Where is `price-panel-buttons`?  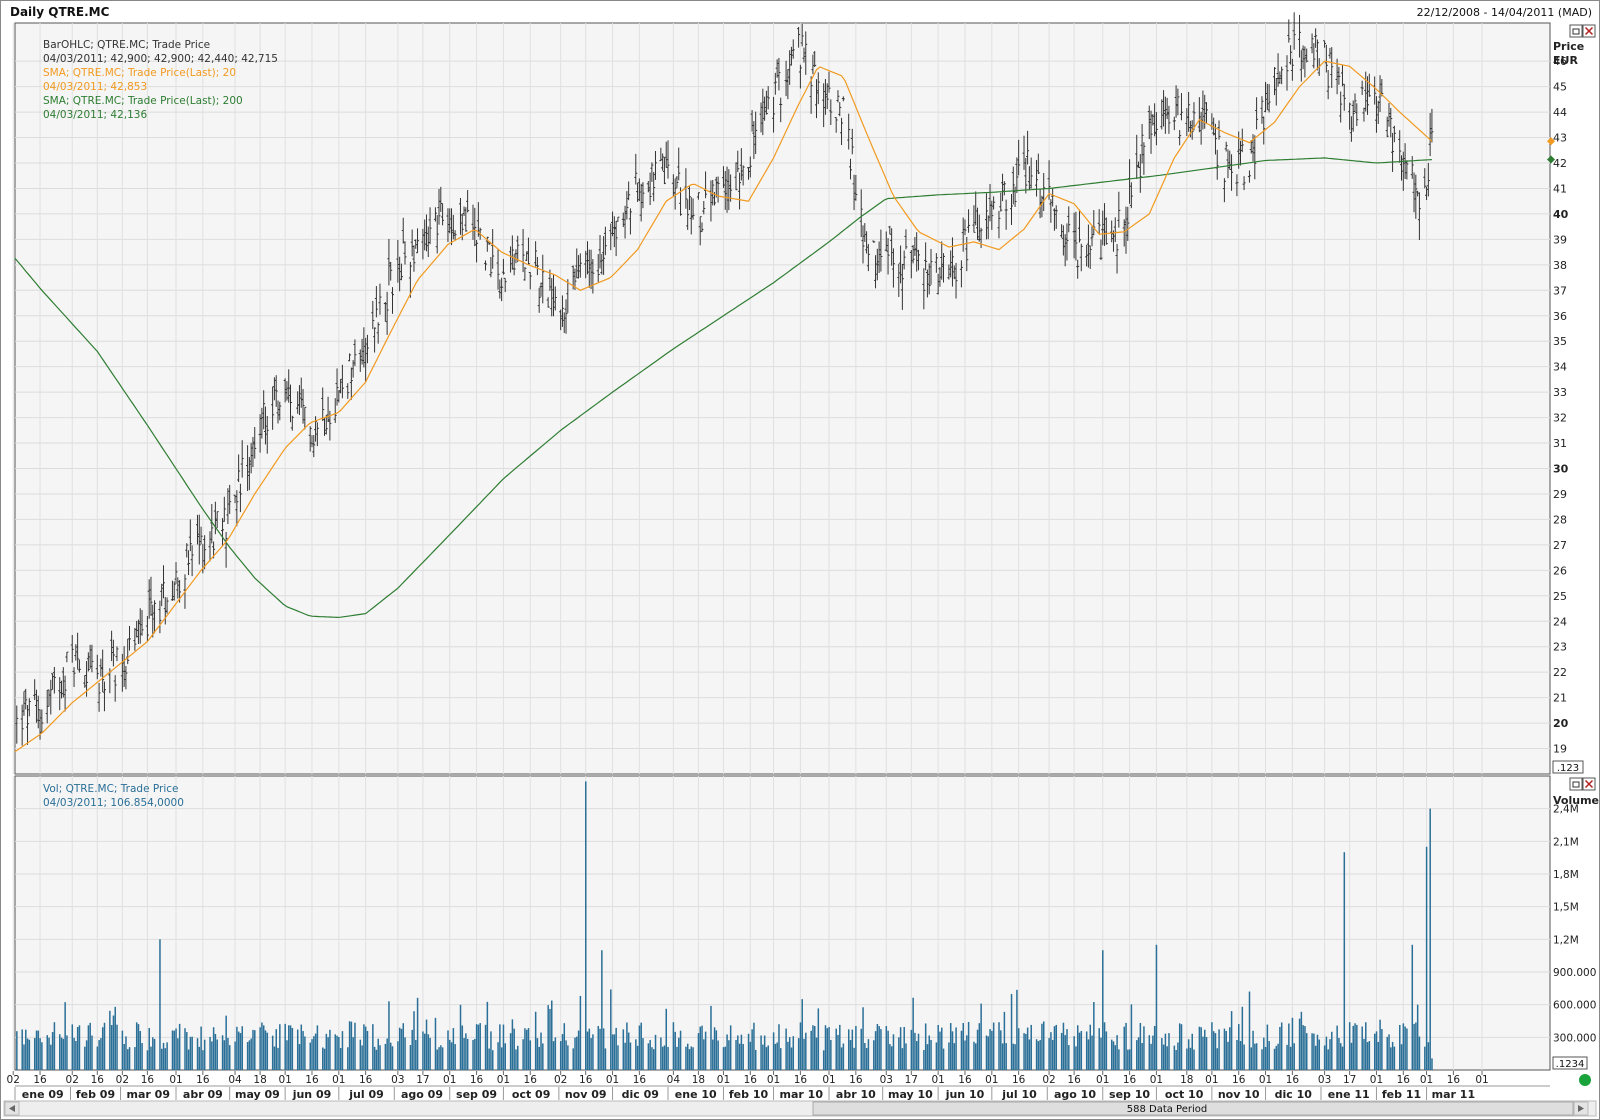 price-panel-buttons is located at coordinates (1582, 31).